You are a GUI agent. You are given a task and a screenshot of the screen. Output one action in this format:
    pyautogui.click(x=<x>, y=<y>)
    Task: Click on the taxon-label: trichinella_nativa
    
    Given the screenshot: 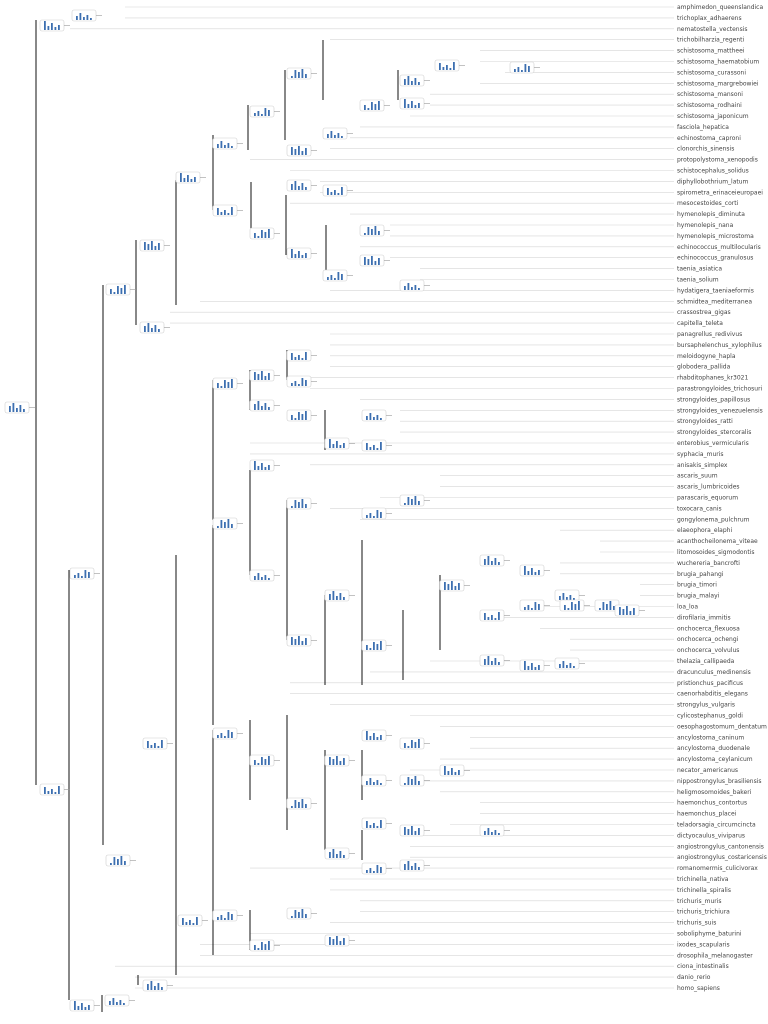 What is the action you would take?
    pyautogui.click(x=703, y=879)
    